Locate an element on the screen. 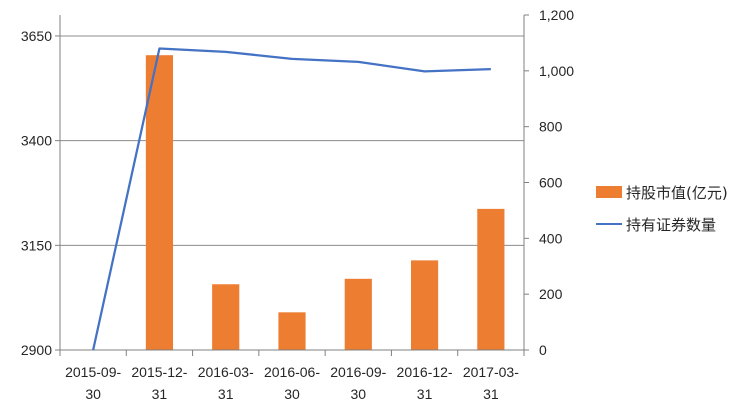 Image resolution: width=741 pixels, height=412 pixels. legend-item-line: 持有证券数量 is located at coordinates (662, 224).